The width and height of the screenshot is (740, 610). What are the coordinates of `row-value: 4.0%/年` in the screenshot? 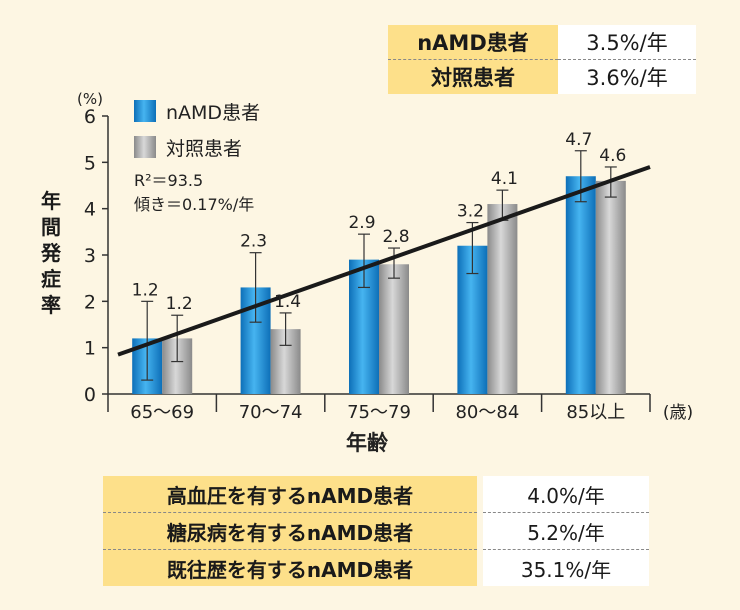 It's located at (563, 494).